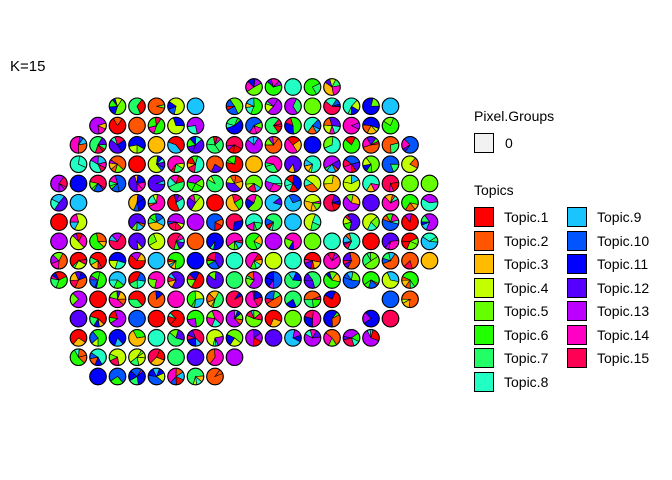 The height and width of the screenshot is (480, 672). I want to click on pixel-groups-legend-title: Pixel.Groups, so click(514, 116).